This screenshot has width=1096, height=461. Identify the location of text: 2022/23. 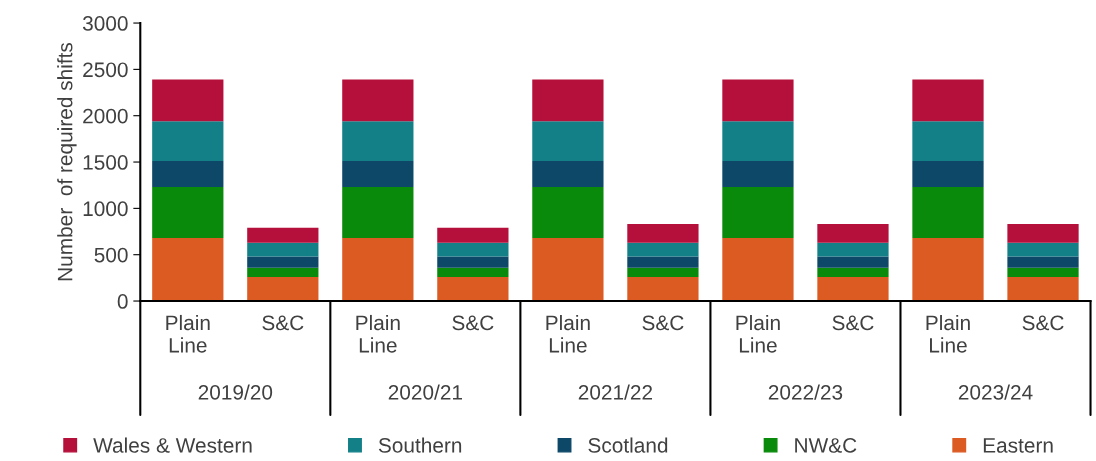
(805, 392).